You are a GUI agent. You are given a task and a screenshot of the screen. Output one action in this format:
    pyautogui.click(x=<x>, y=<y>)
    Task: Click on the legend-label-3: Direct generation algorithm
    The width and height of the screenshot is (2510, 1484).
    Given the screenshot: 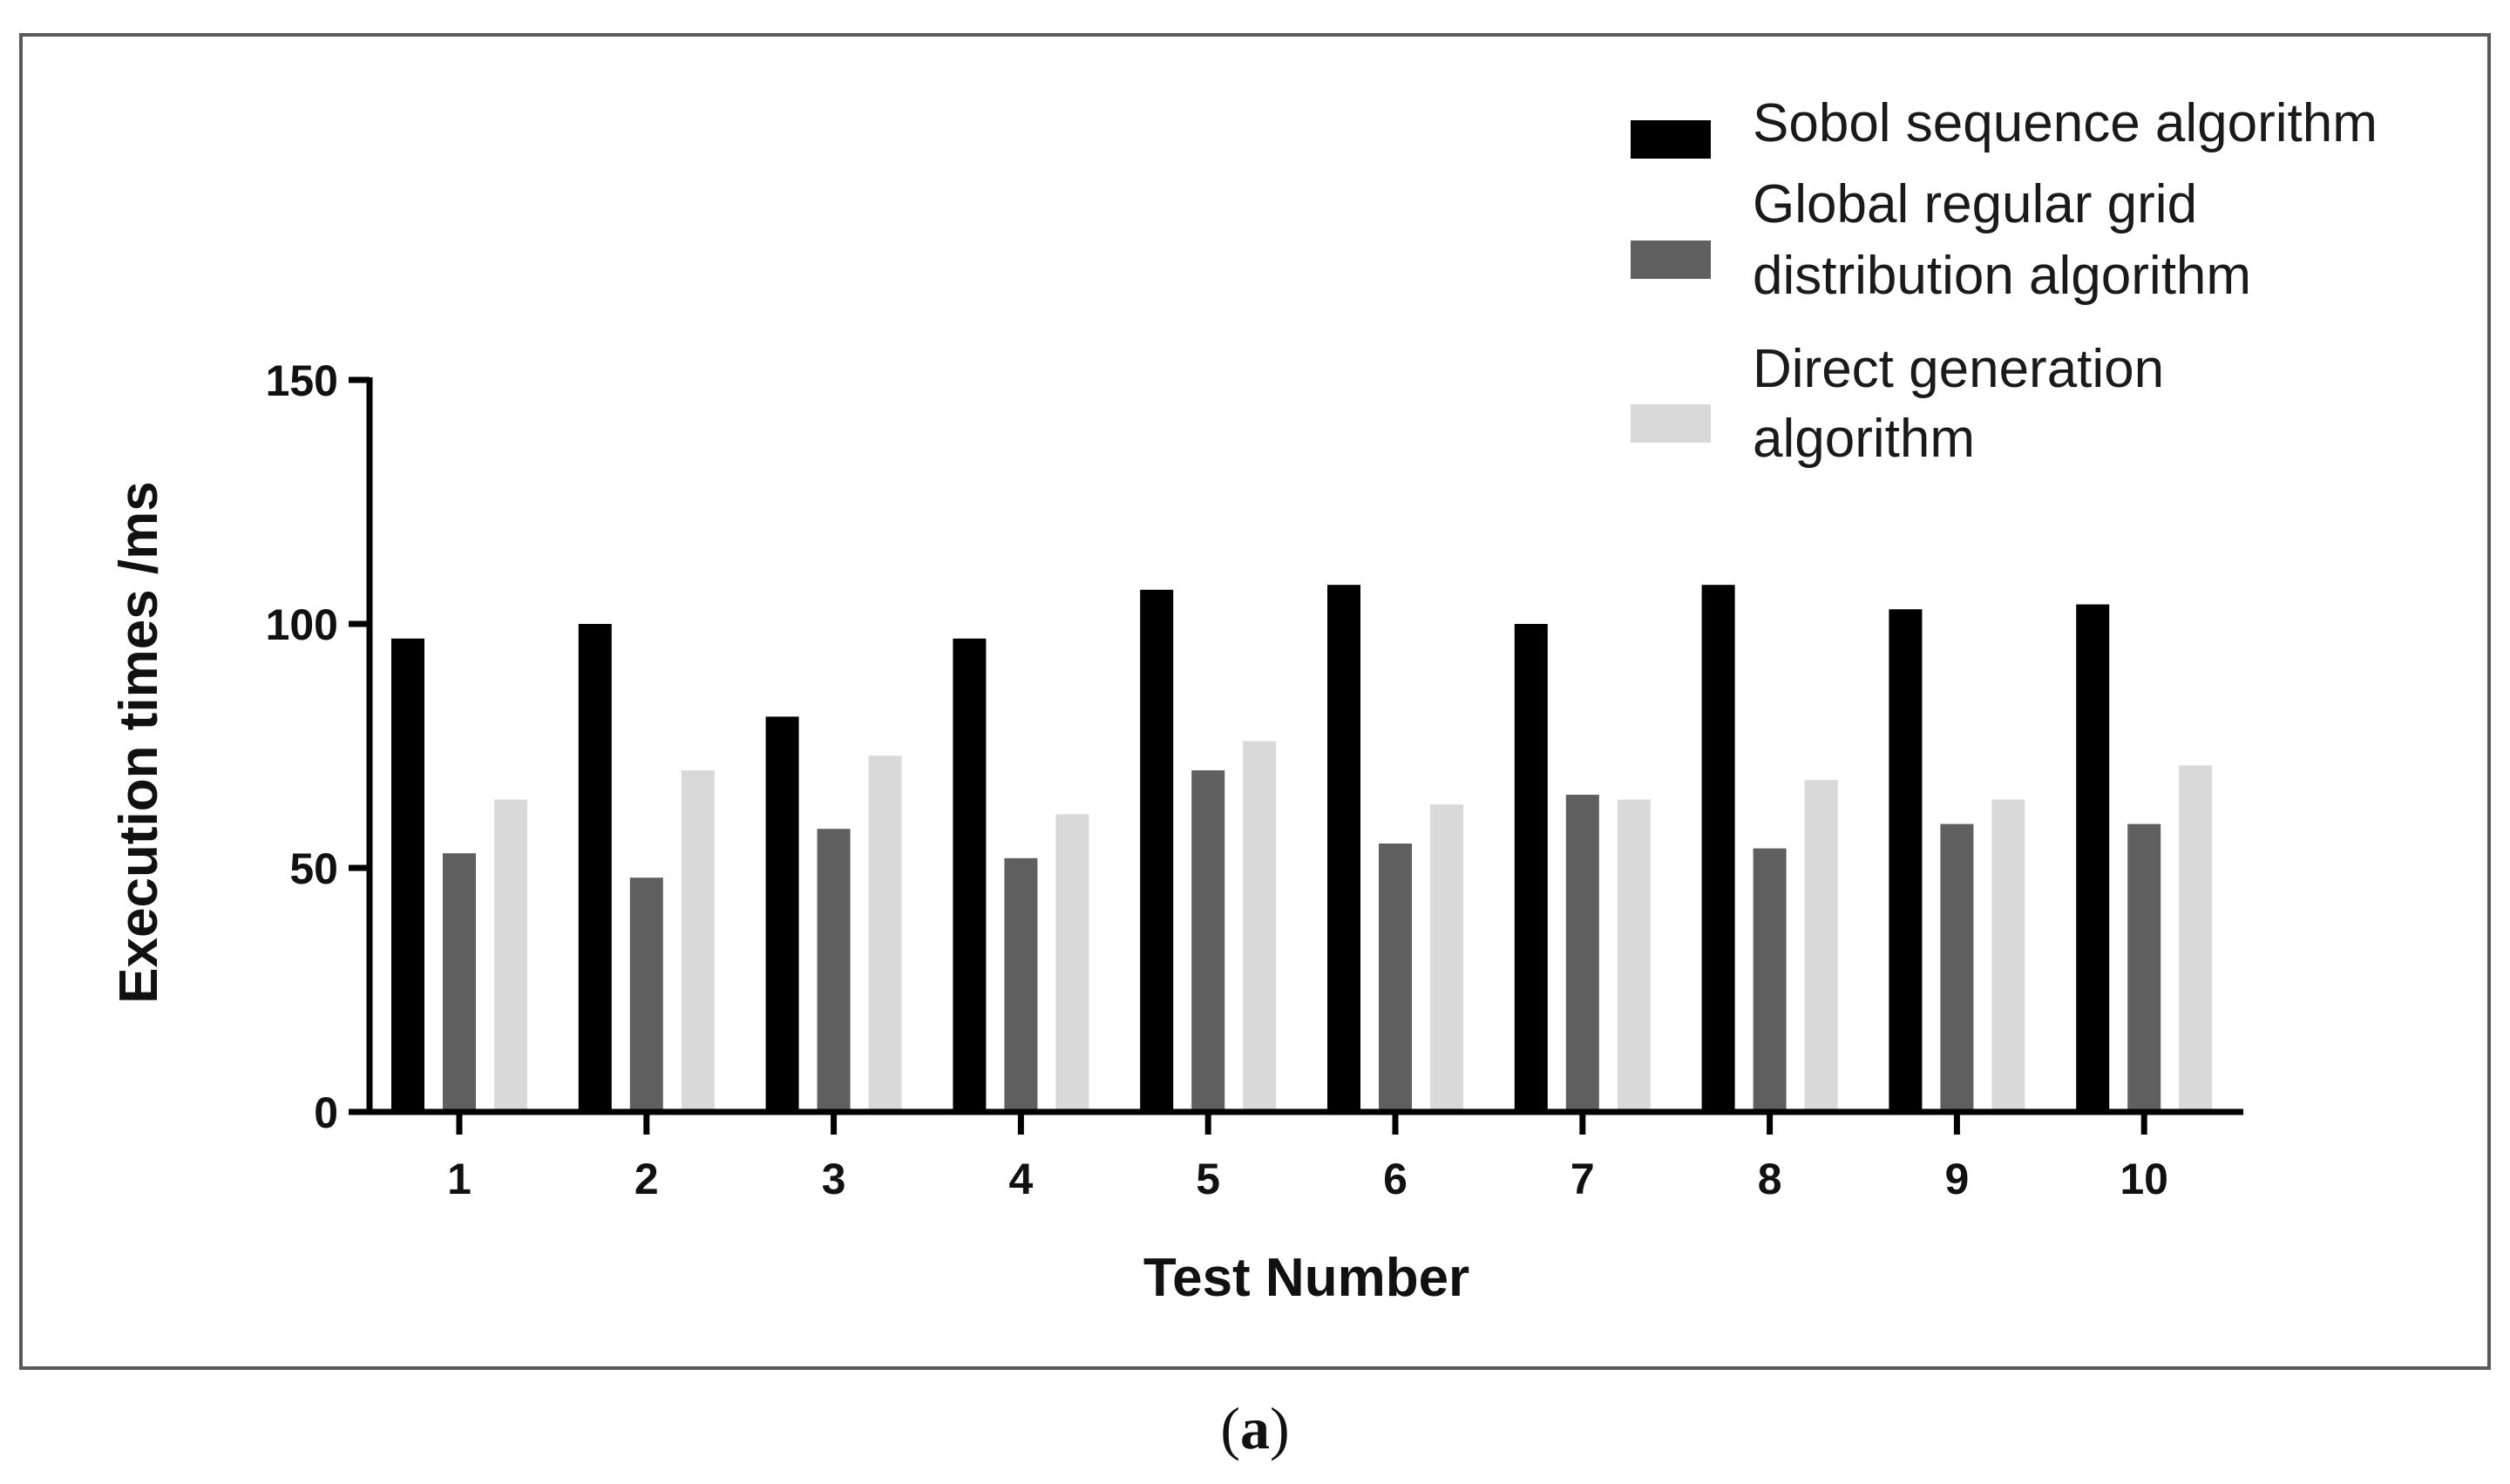 What is the action you would take?
    pyautogui.click(x=1958, y=404)
    